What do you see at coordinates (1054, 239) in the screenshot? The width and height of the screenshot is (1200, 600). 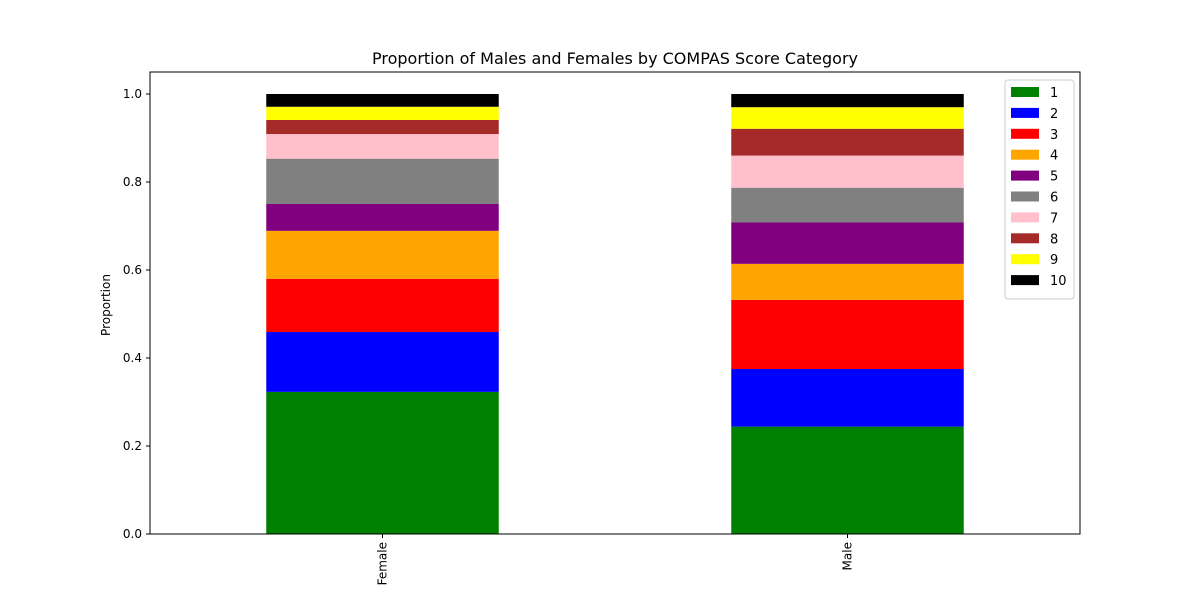 I see `legend-label-8: 8` at bounding box center [1054, 239].